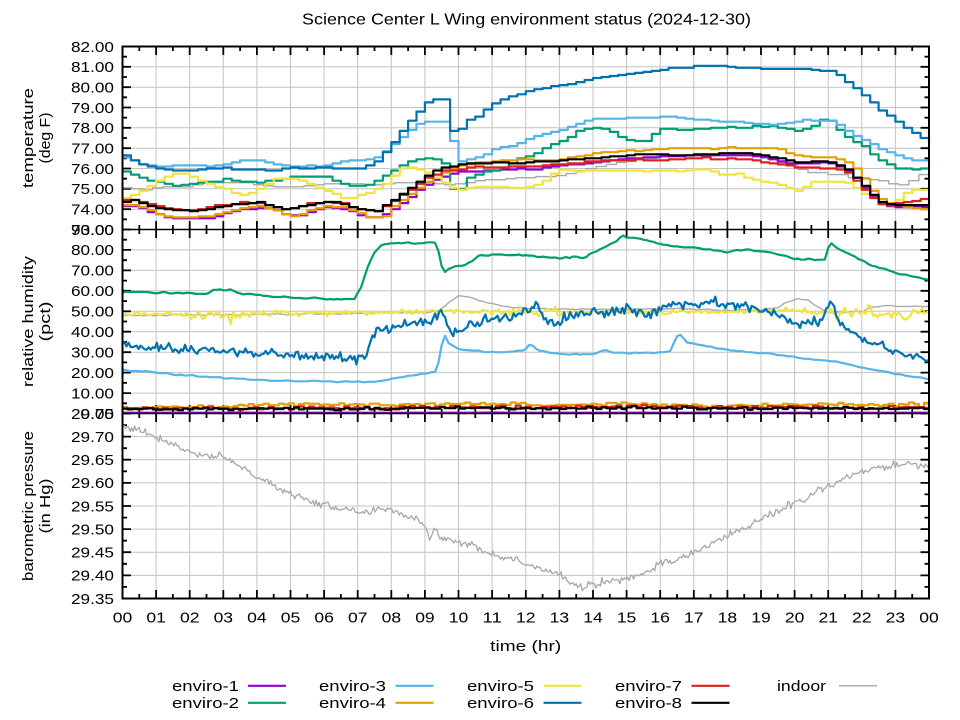  Describe the element at coordinates (45, 321) in the screenshot. I see `svg-text: (pct)` at that location.